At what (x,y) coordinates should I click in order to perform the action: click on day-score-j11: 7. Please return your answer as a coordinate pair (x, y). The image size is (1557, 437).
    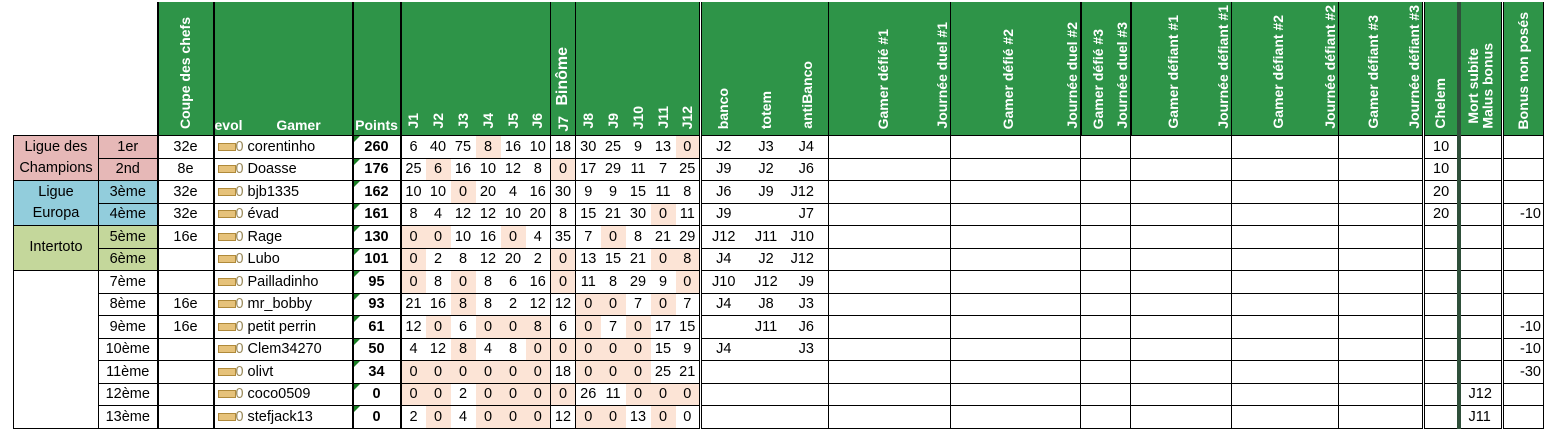
    Looking at the image, I should click on (663, 169).